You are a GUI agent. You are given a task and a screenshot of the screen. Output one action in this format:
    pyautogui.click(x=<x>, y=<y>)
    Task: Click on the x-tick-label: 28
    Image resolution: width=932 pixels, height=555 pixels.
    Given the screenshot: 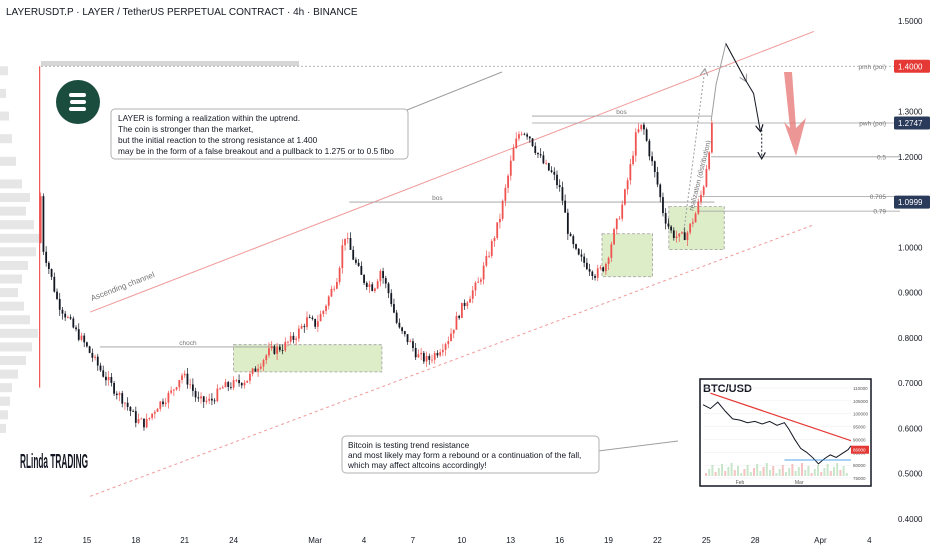 What is the action you would take?
    pyautogui.click(x=755, y=540)
    